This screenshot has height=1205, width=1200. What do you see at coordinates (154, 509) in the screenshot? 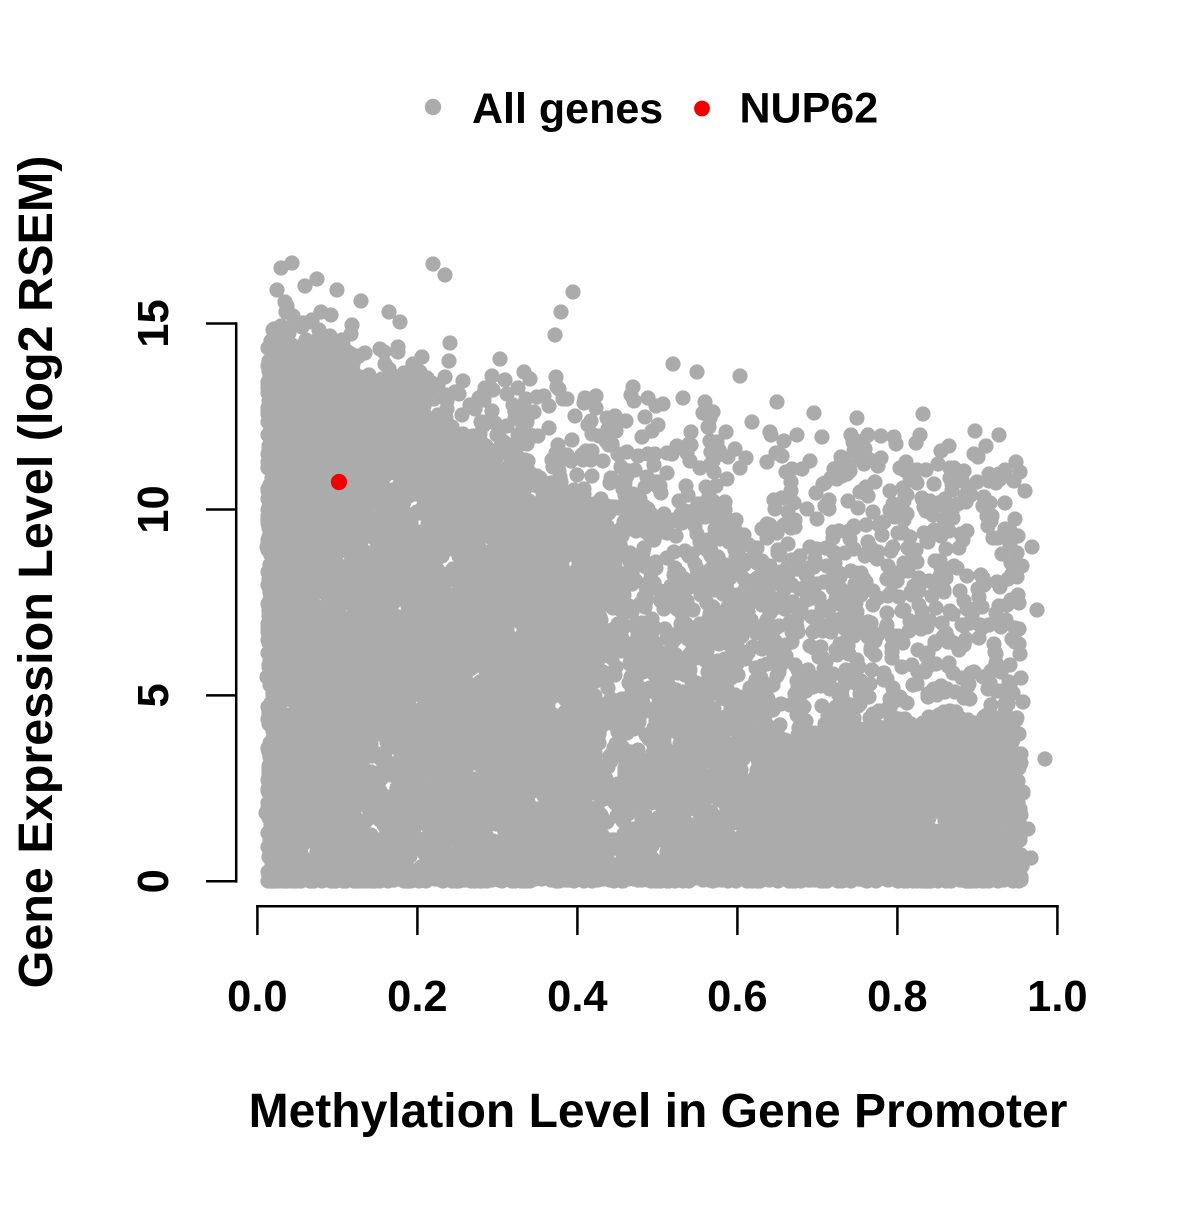
I see `svg-text: 10` at bounding box center [154, 509].